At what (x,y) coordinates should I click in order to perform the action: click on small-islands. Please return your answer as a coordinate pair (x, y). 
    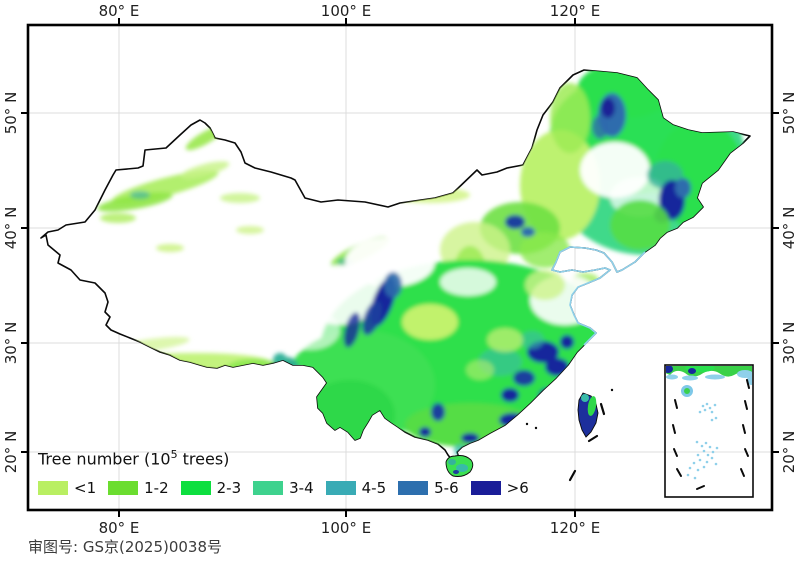
    Looking at the image, I should click on (569, 409).